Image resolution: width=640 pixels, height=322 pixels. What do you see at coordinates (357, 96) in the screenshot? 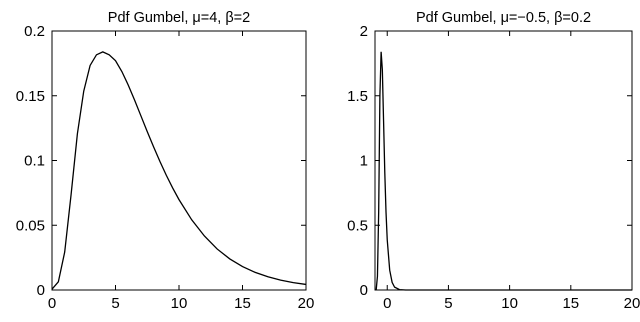
I see `right-y-tick-label: 1.5` at bounding box center [357, 96].